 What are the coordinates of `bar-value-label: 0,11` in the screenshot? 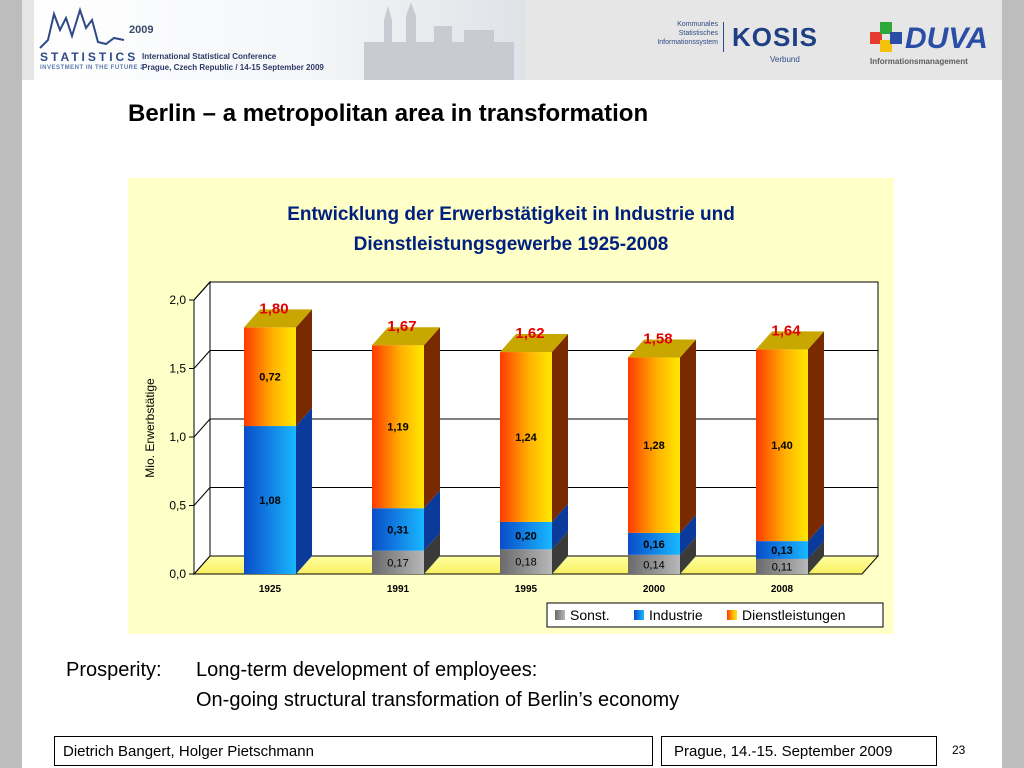 It's located at (782, 567).